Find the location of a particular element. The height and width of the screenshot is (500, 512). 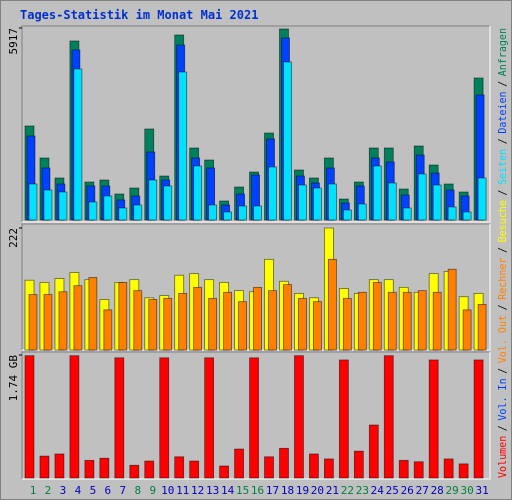

x-tick-label: 18 is located at coordinates (287, 490).